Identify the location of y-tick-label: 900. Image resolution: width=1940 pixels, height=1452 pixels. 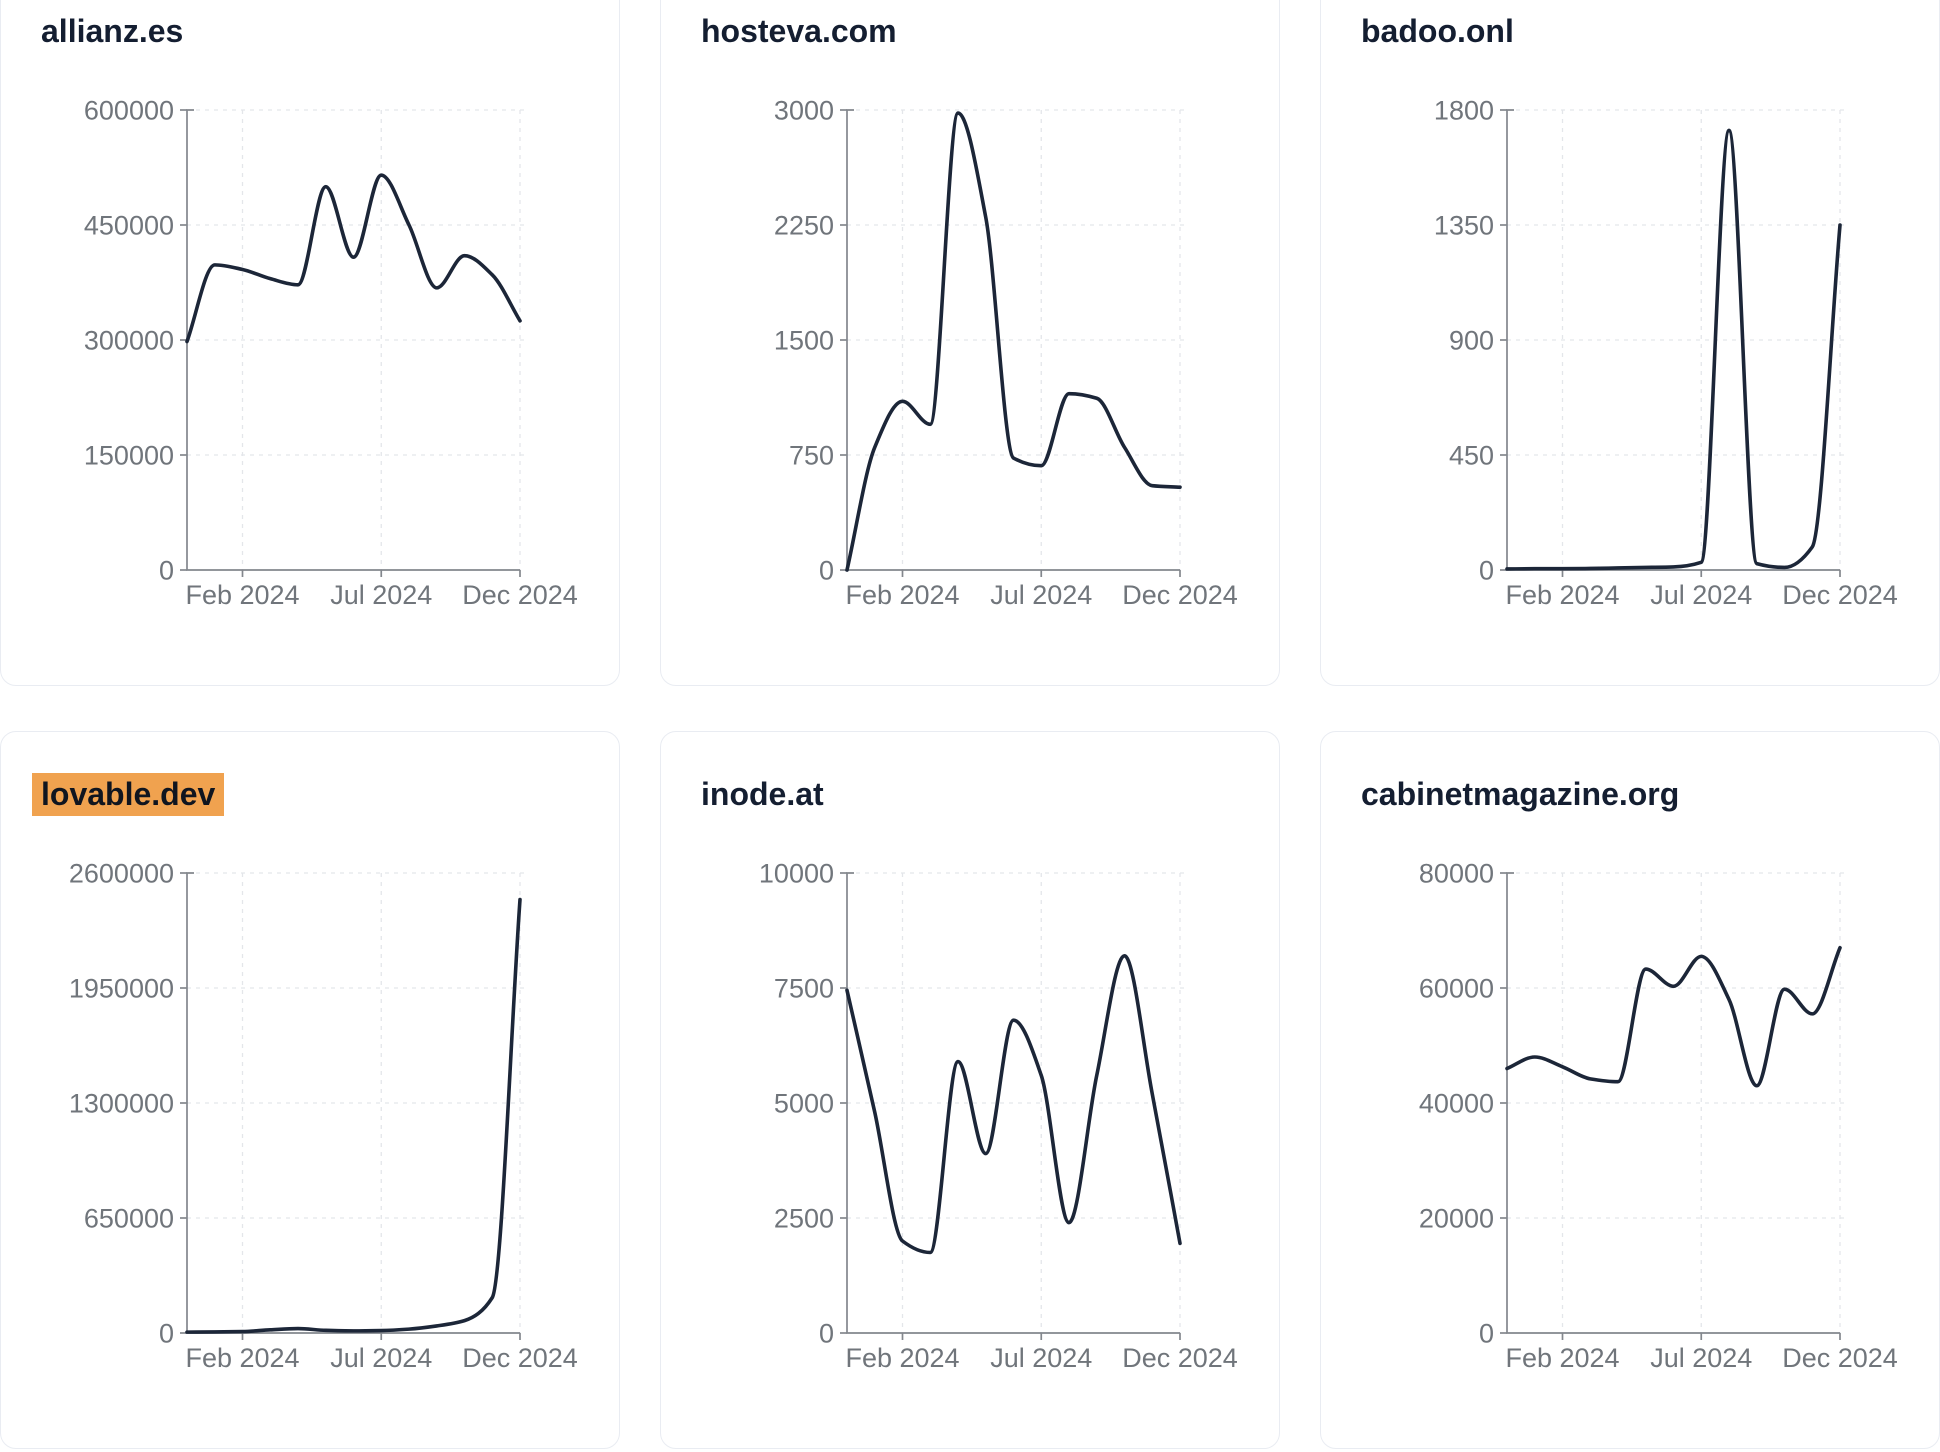
(1471, 341).